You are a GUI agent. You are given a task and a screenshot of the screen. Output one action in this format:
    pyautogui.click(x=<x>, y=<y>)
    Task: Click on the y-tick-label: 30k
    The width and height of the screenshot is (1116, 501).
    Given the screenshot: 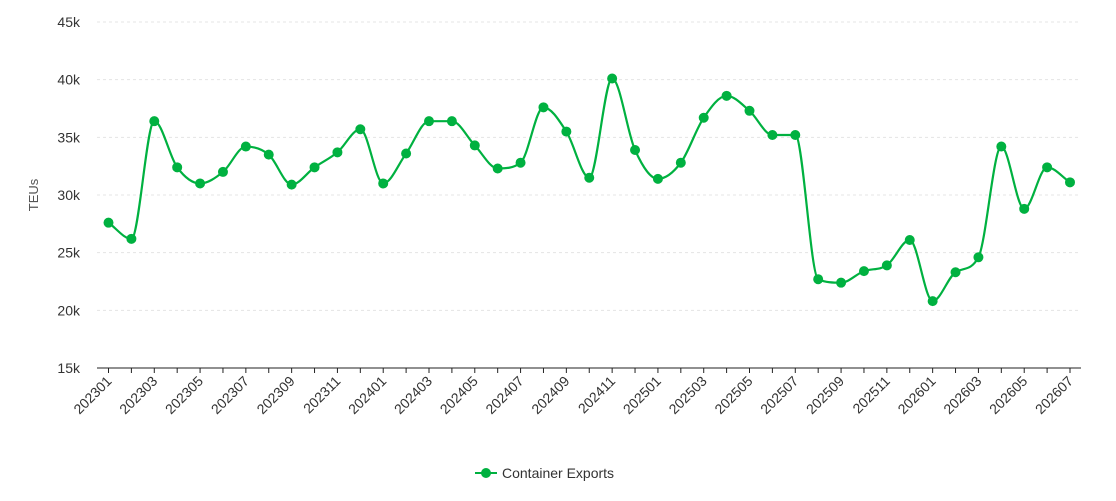 What is the action you would take?
    pyautogui.click(x=69, y=195)
    